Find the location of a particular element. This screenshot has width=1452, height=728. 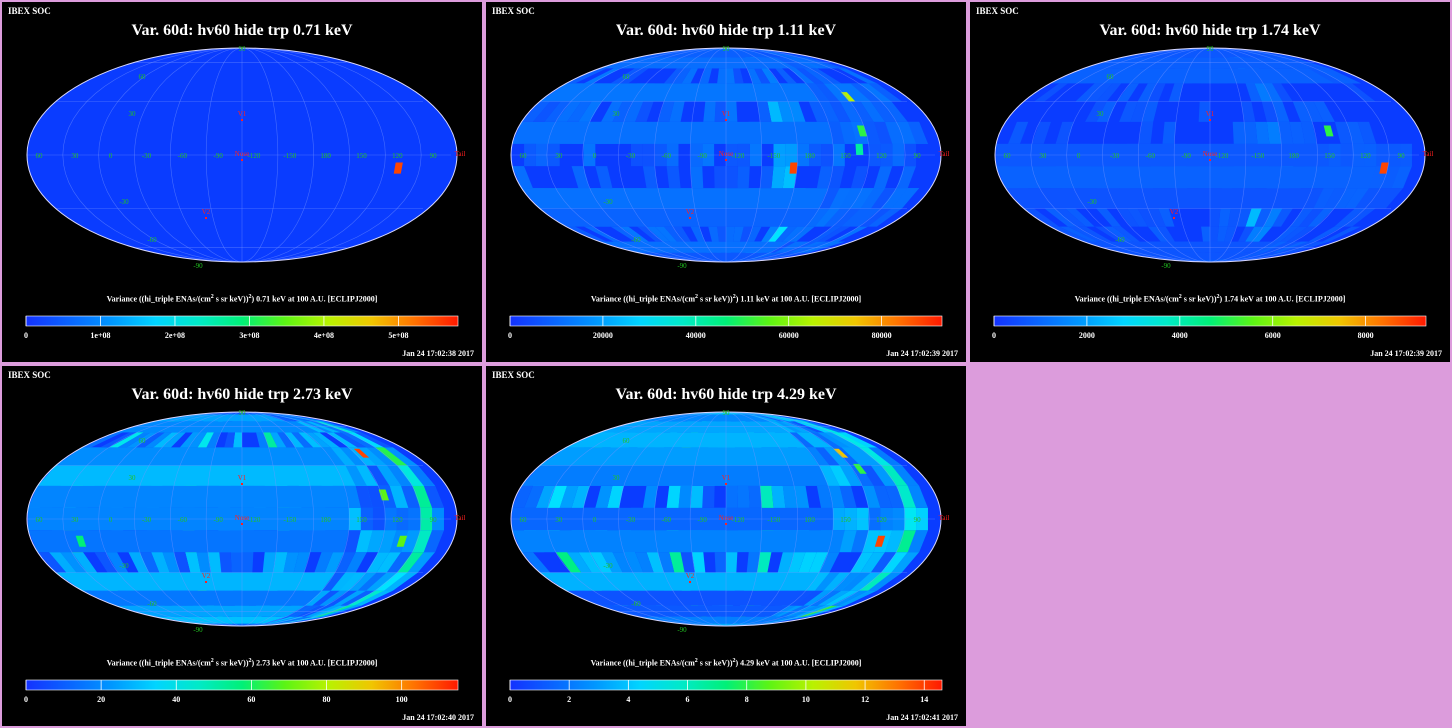

marker-v2: V2 is located at coordinates (690, 576).